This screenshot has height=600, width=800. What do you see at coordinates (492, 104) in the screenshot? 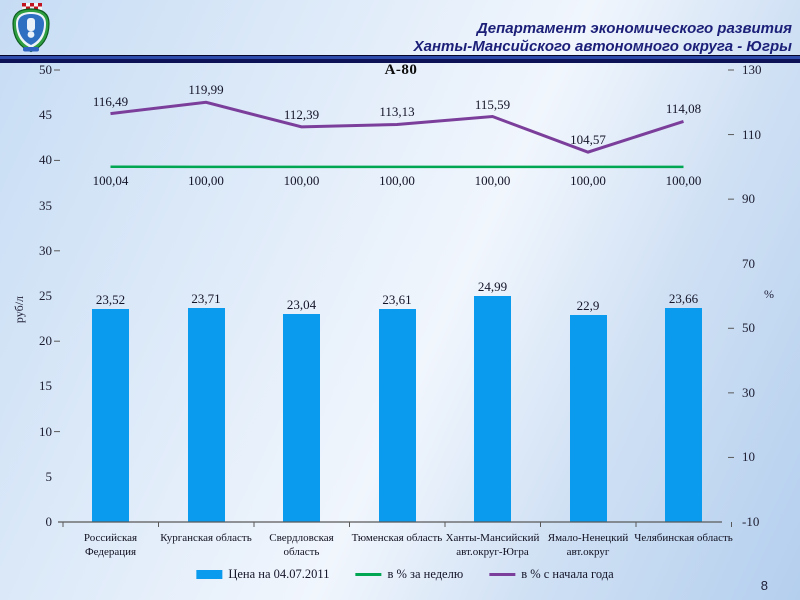
I see `year-percent-label: 115,59` at bounding box center [492, 104].